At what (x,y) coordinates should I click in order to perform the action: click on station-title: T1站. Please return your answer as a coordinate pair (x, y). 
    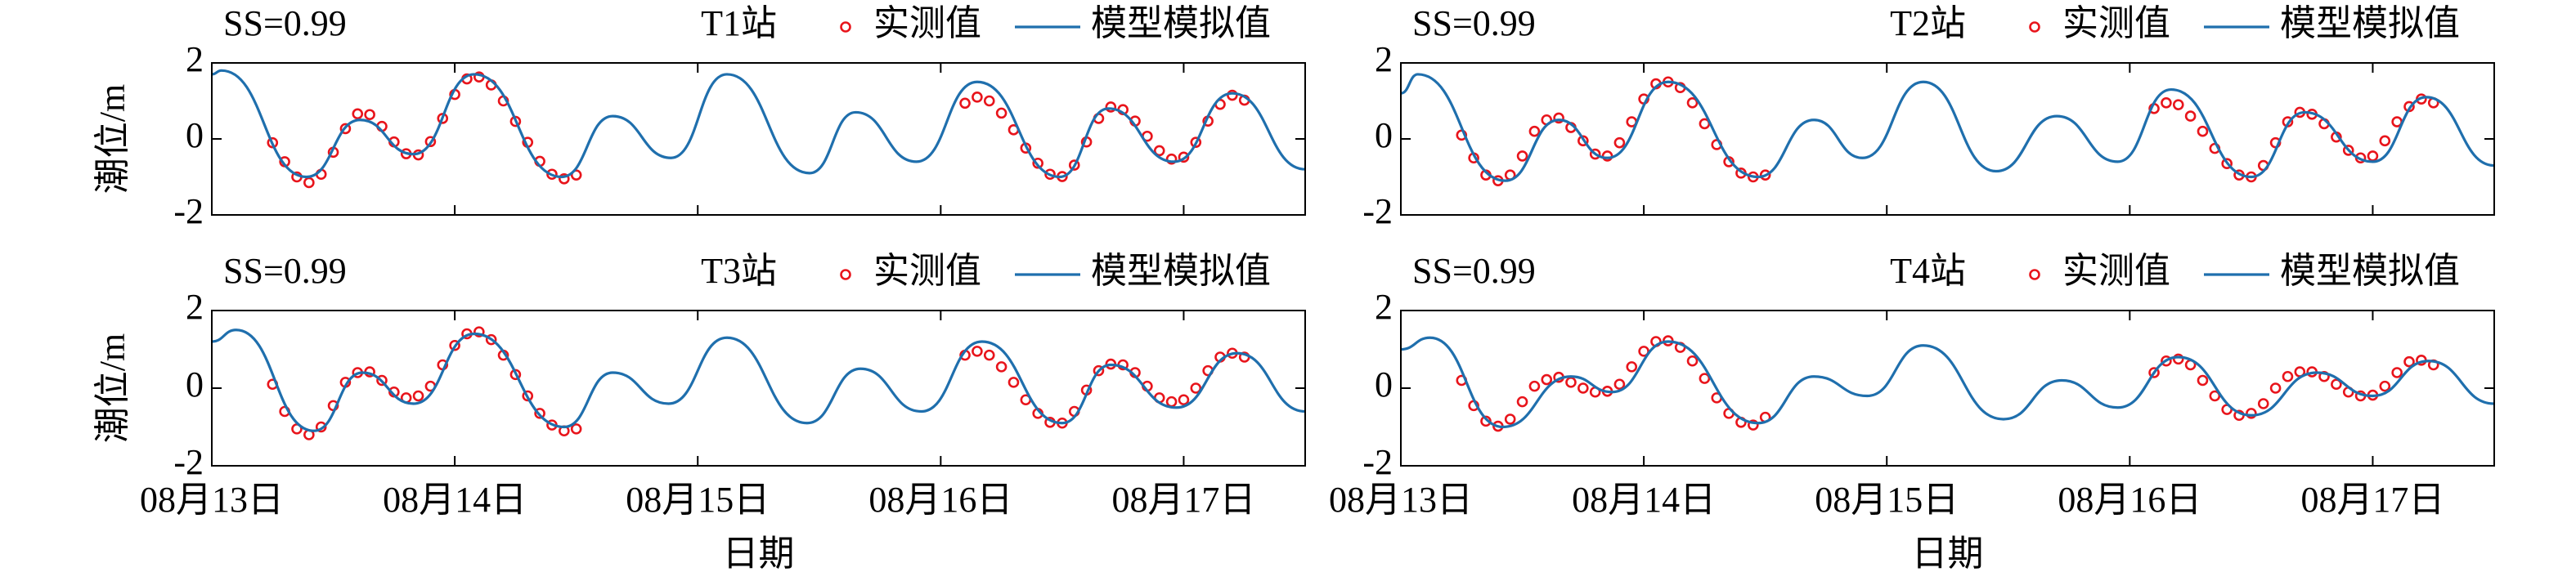
    Looking at the image, I should click on (739, 23).